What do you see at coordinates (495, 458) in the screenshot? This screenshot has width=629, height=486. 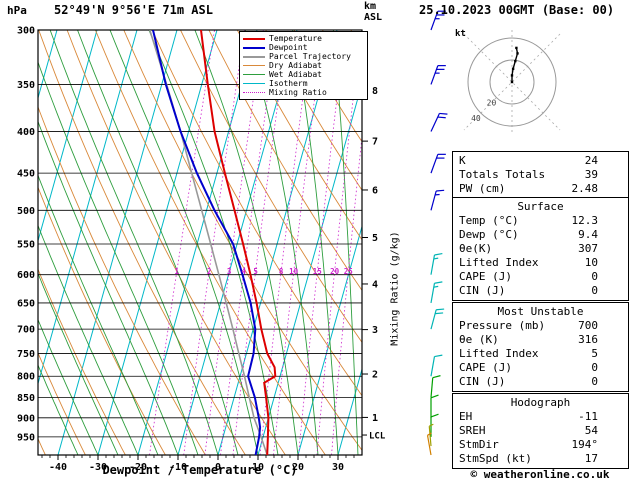 I see `row-label: StmSpd (kt)` at bounding box center [495, 458].